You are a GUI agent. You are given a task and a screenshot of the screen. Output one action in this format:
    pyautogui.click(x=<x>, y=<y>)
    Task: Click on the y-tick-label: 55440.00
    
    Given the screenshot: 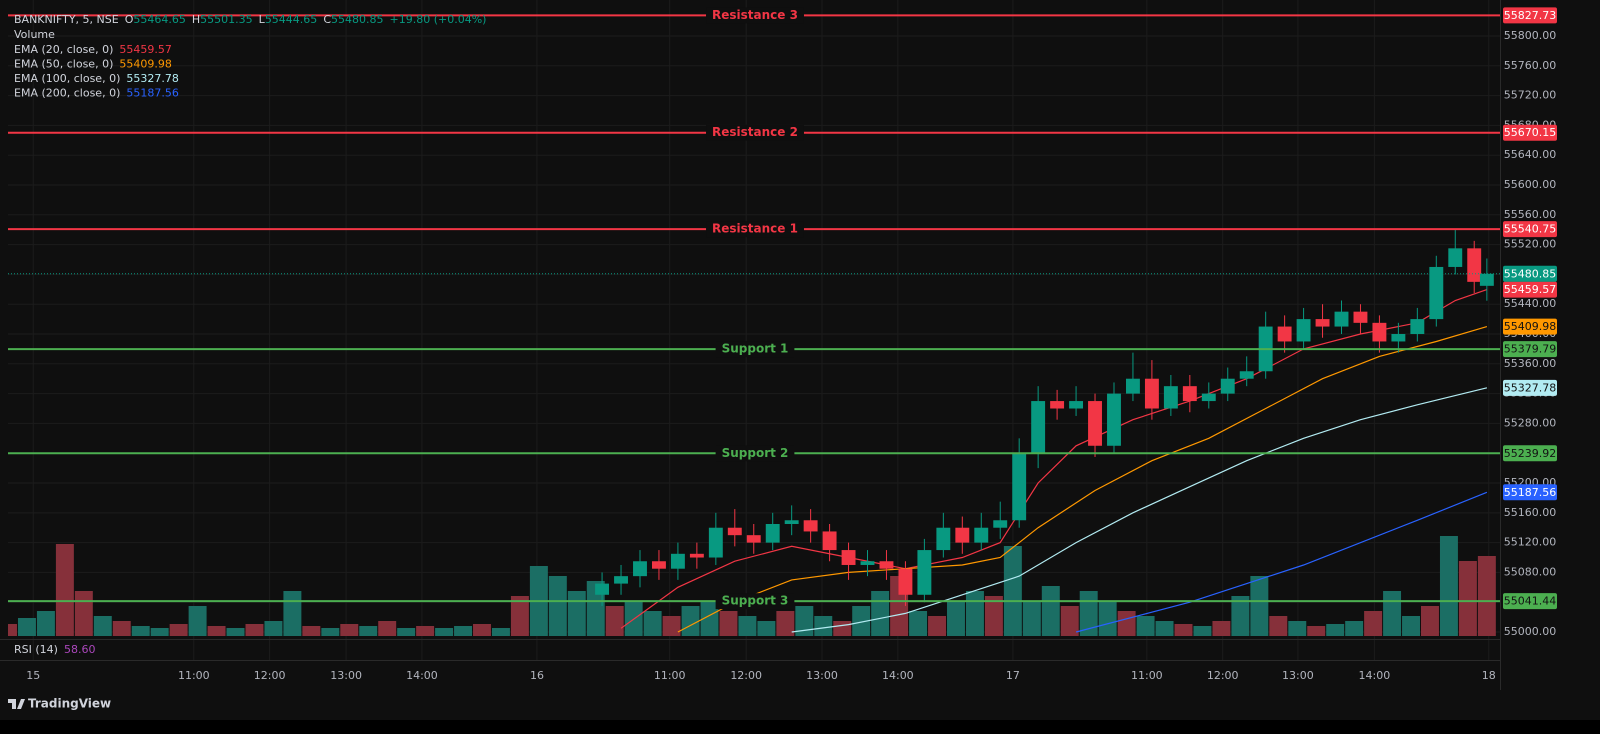 What is the action you would take?
    pyautogui.click(x=1530, y=303)
    